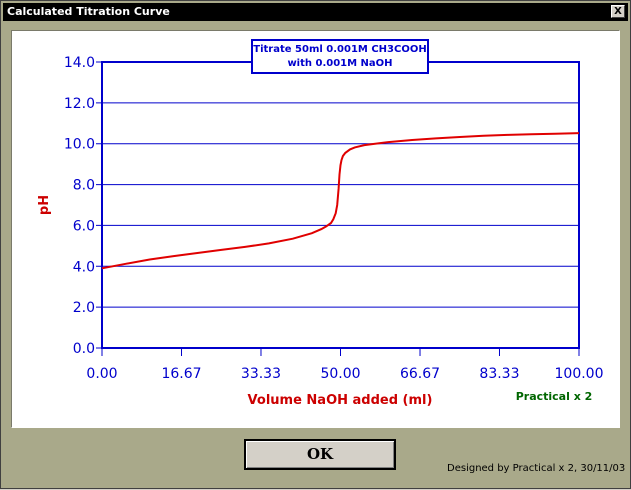 Image resolution: width=631 pixels, height=490 pixels. I want to click on y-tick-label: 10.0, so click(79, 145).